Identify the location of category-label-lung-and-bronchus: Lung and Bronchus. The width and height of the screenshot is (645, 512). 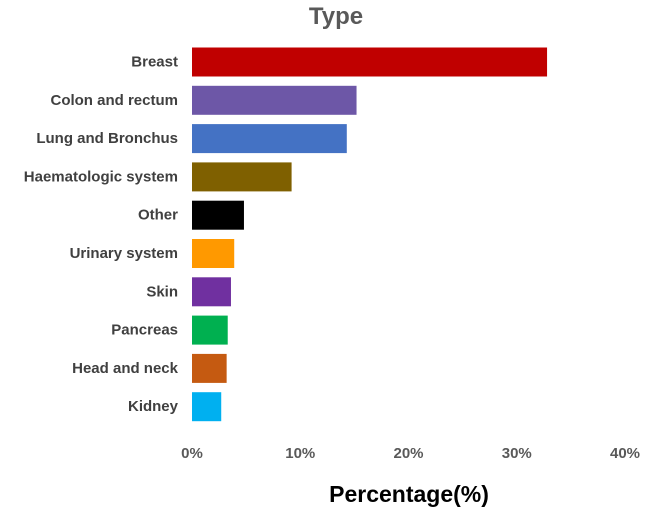
(107, 138).